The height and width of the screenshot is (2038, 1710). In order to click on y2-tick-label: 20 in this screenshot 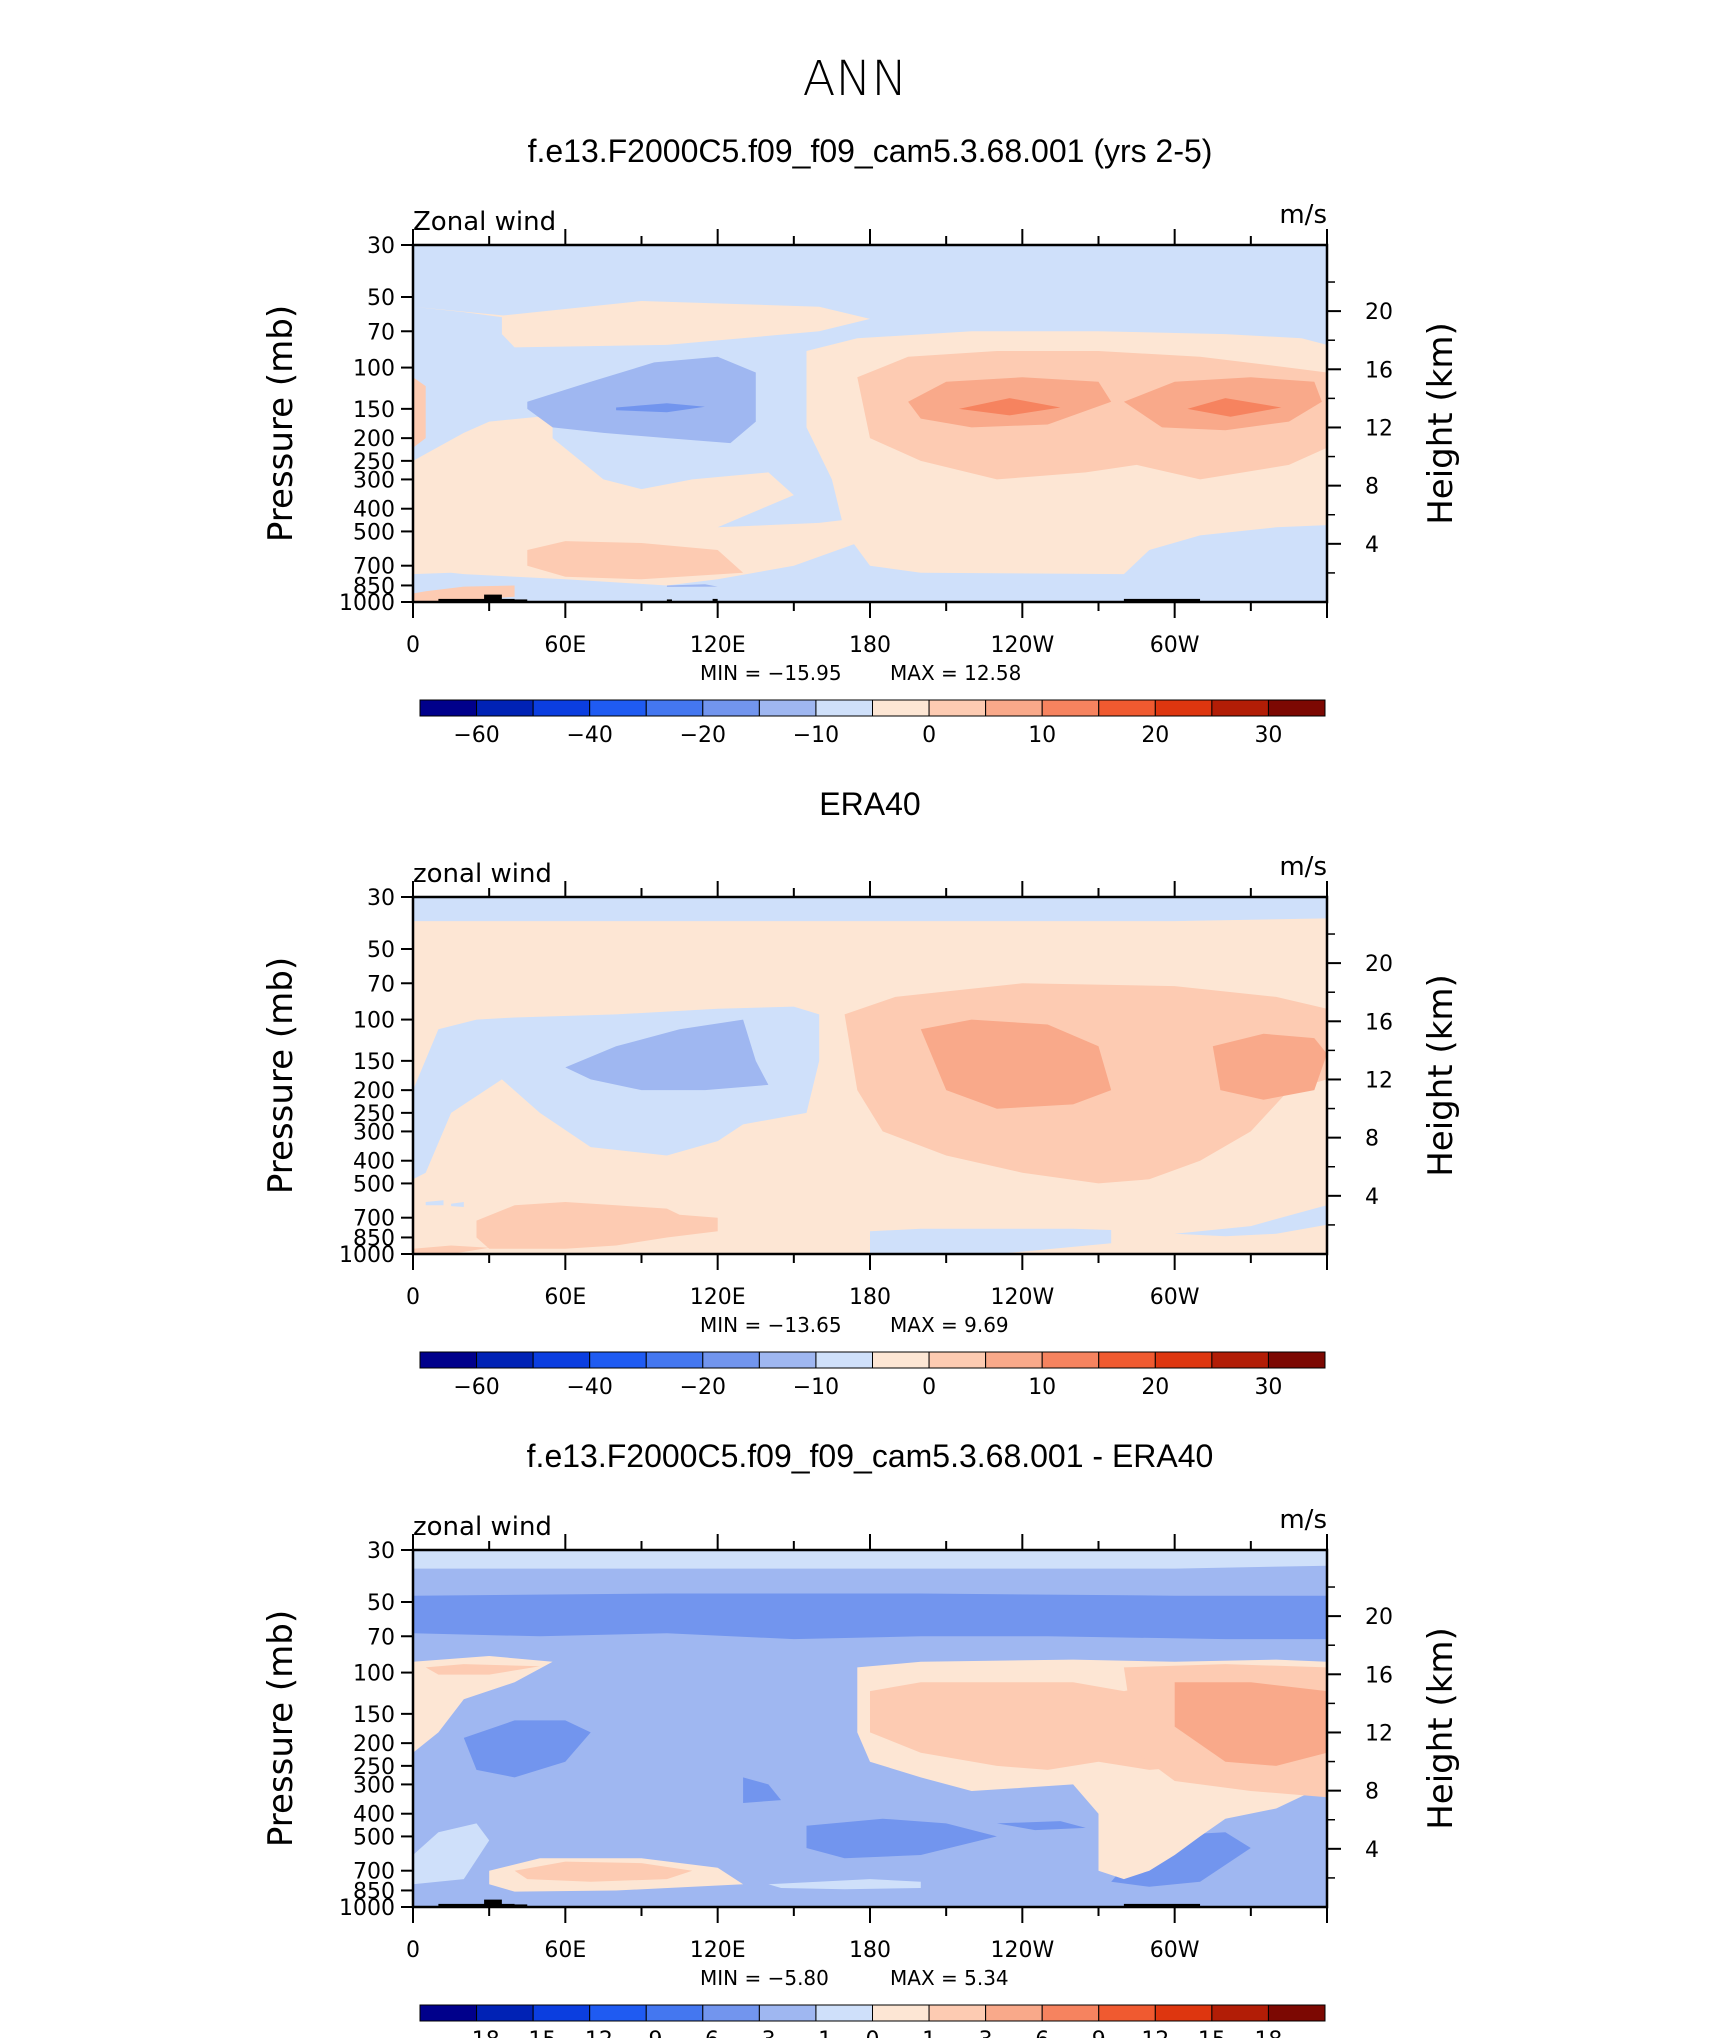, I will do `click(1379, 312)`.